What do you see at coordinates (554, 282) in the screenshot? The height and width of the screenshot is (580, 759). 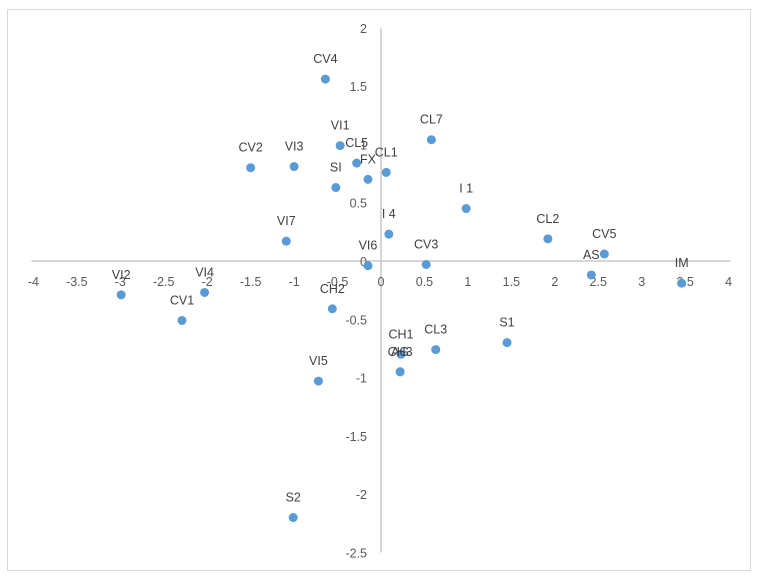 I see `x-tick-label: 2` at bounding box center [554, 282].